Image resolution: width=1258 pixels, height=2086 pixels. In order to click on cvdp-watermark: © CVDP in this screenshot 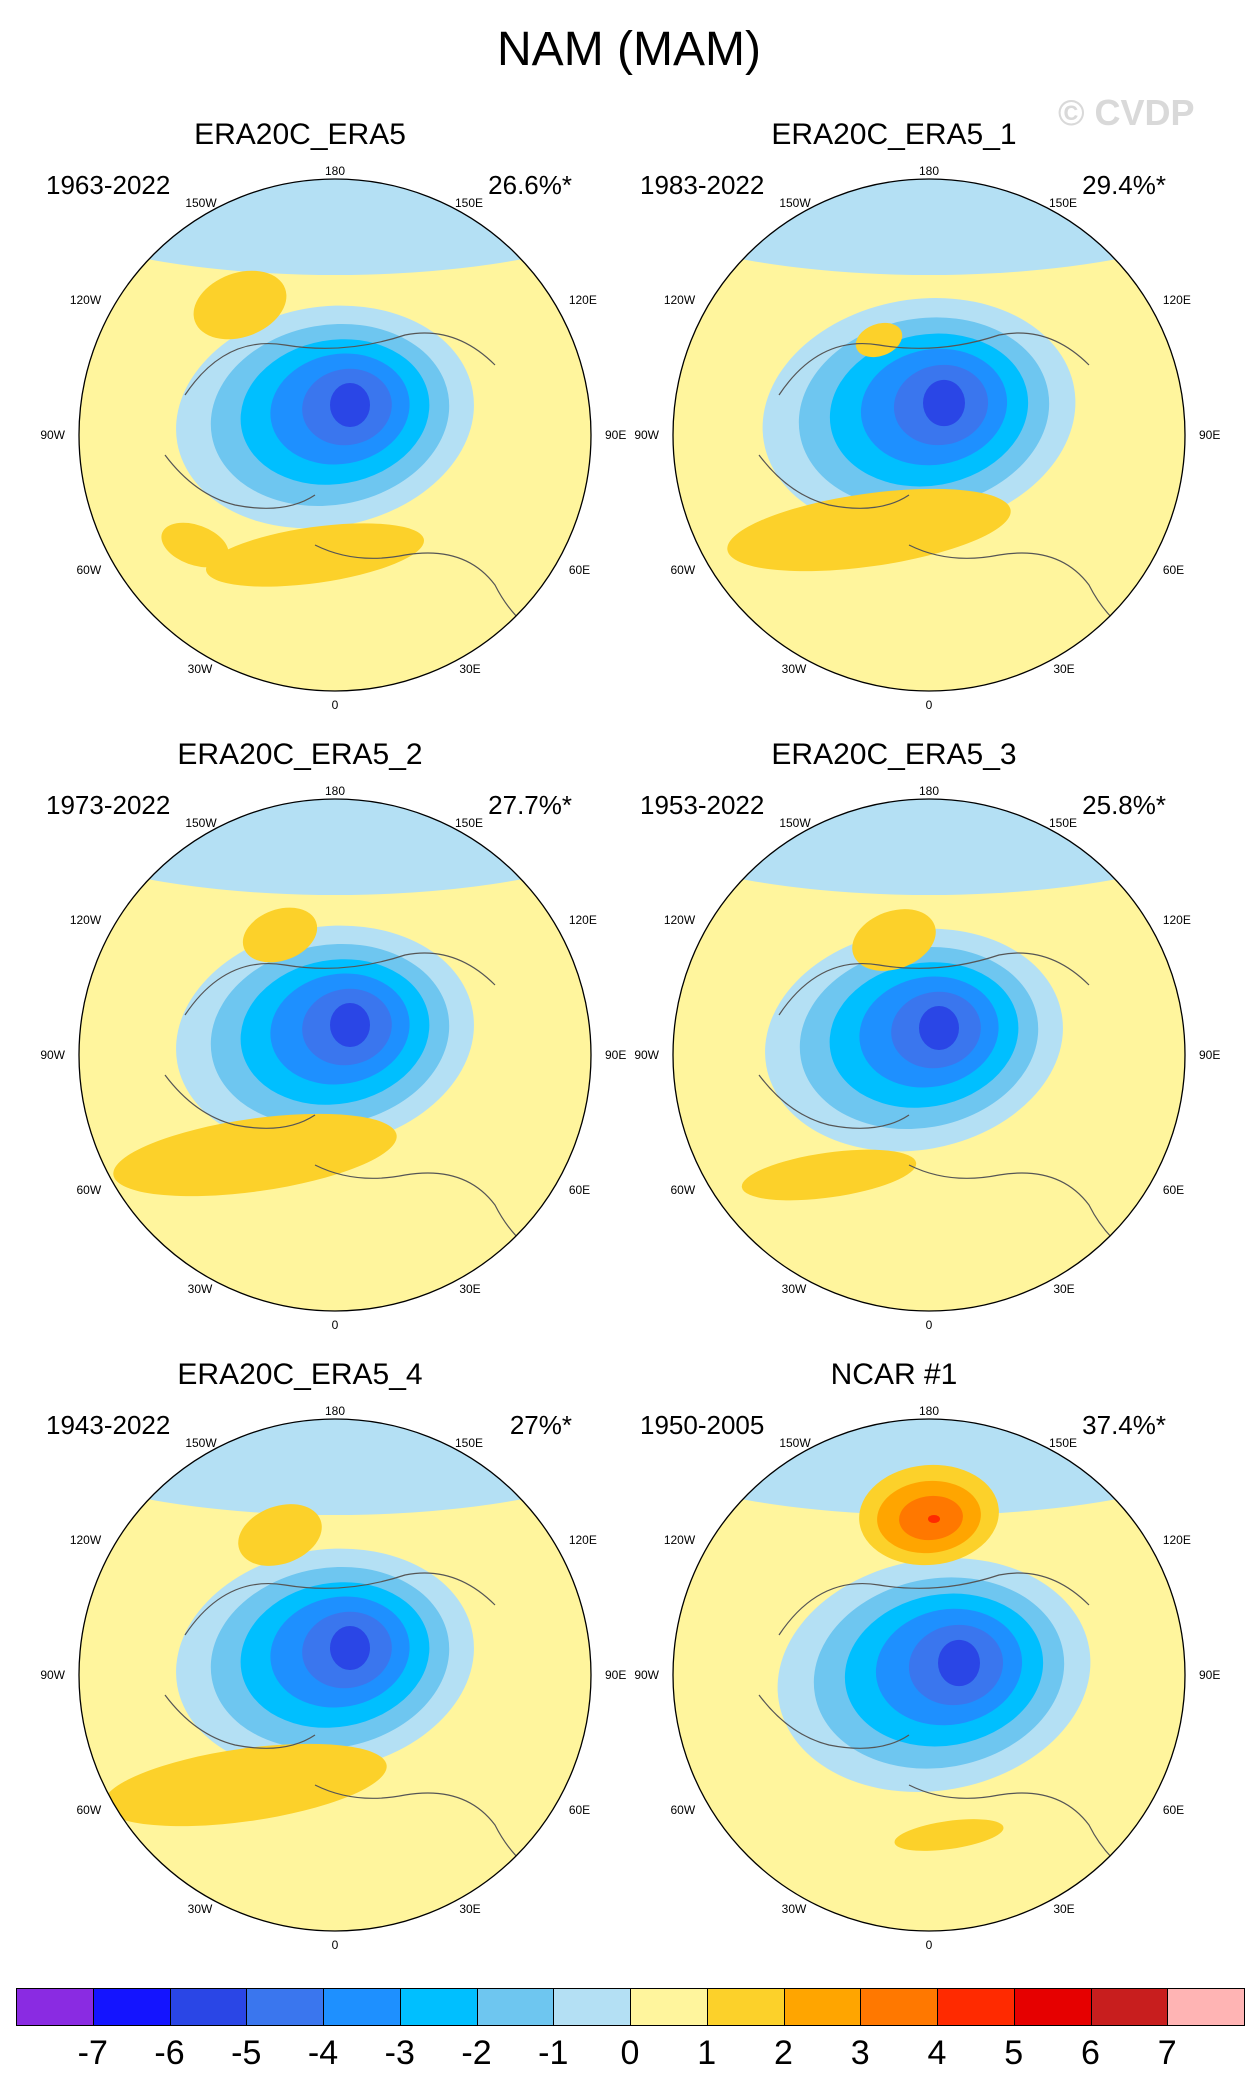, I will do `click(1126, 112)`.